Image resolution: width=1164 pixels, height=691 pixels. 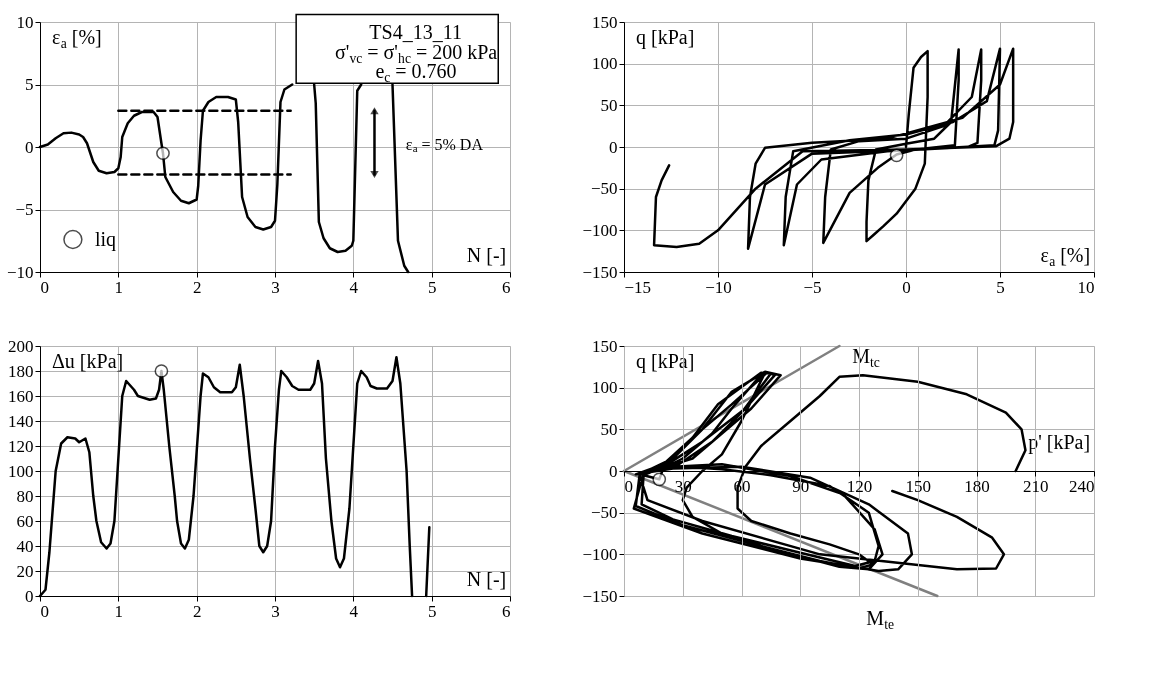 What do you see at coordinates (1036, 486) in the screenshot?
I see `x-tick-label: 210` at bounding box center [1036, 486].